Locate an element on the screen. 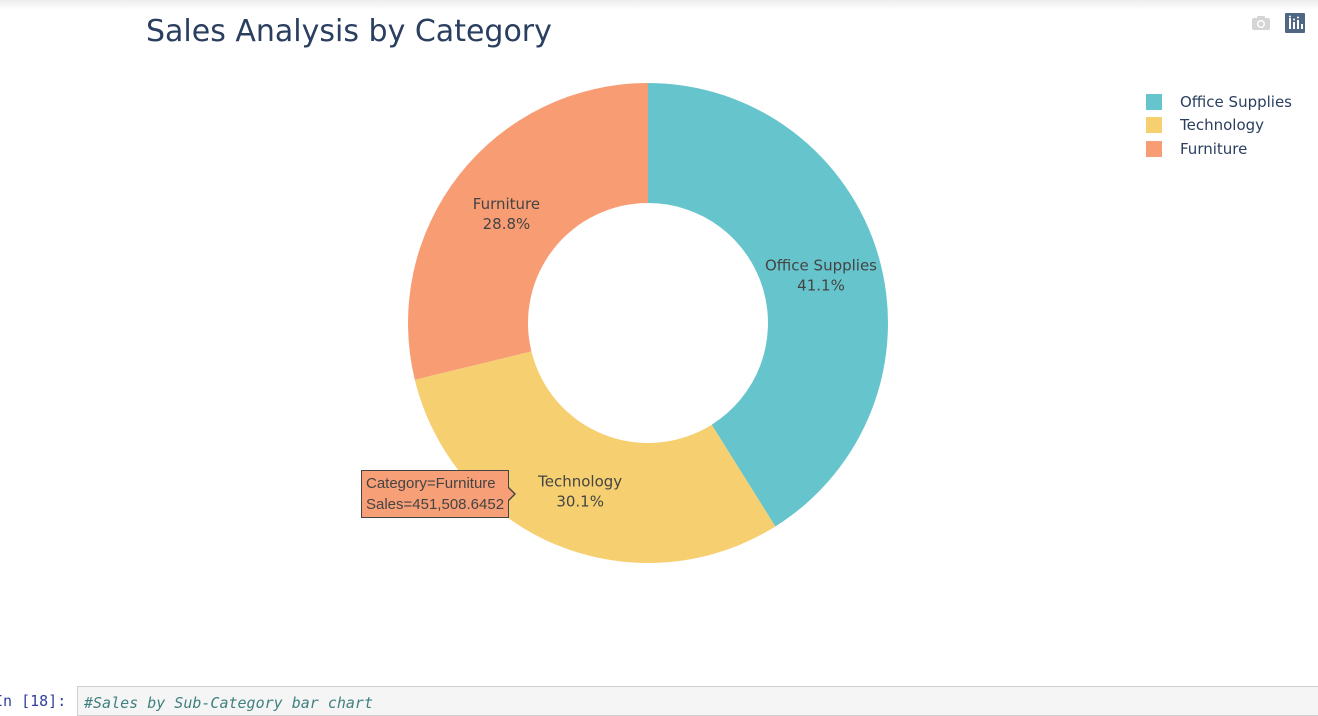 Image resolution: width=1318 pixels, height=716 pixels. legend-label: Technology is located at coordinates (1222, 125).